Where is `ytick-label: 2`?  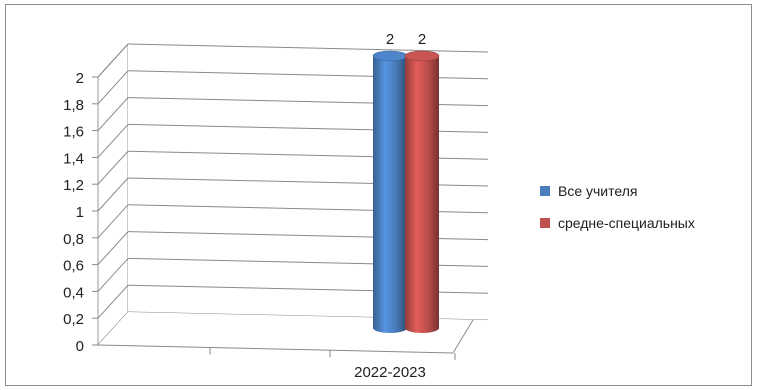
ytick-label: 2 is located at coordinates (80, 78).